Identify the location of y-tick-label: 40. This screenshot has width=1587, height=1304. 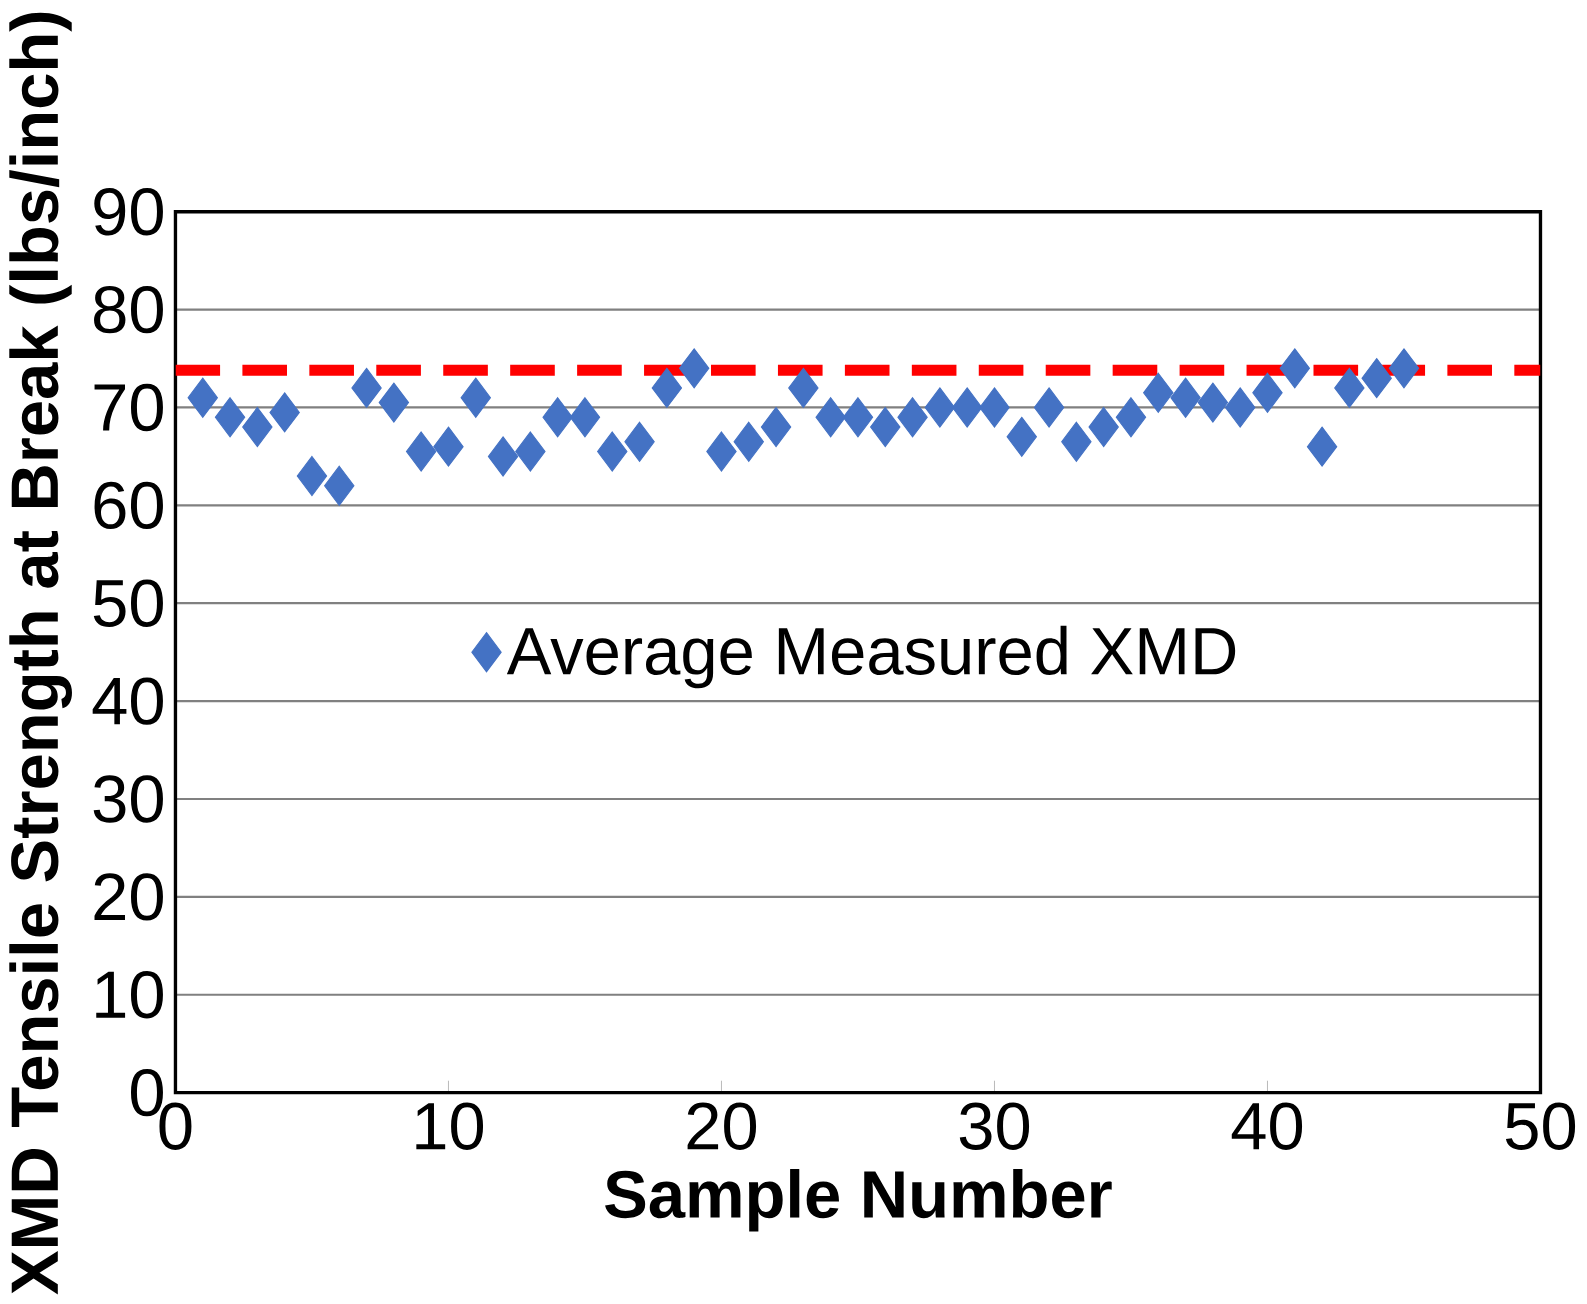
(127, 701).